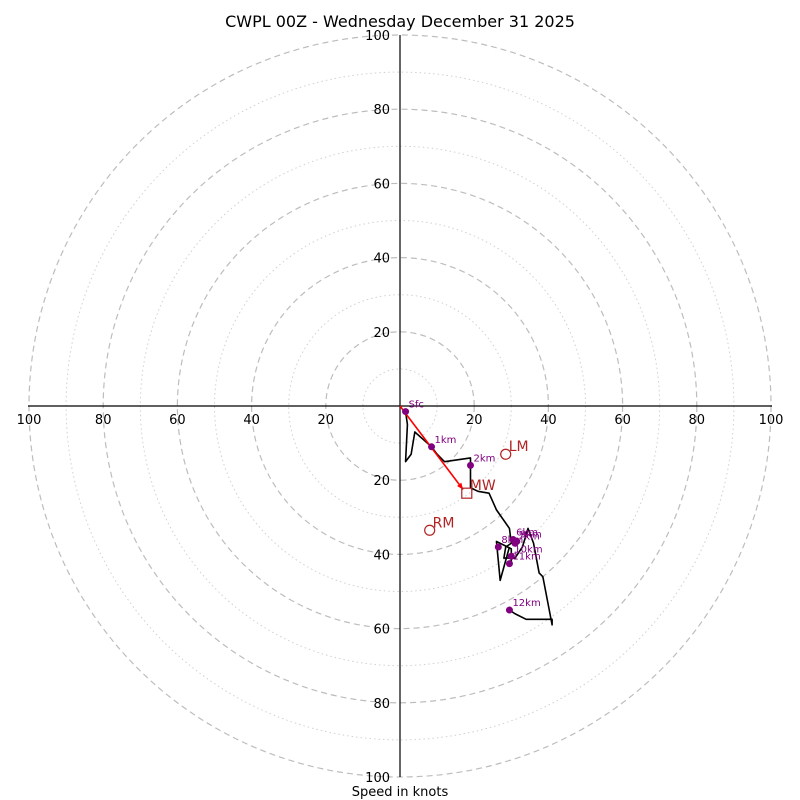 This screenshot has height=800, width=800. Describe the element at coordinates (430, 530) in the screenshot. I see `storm-marker-RM` at that location.